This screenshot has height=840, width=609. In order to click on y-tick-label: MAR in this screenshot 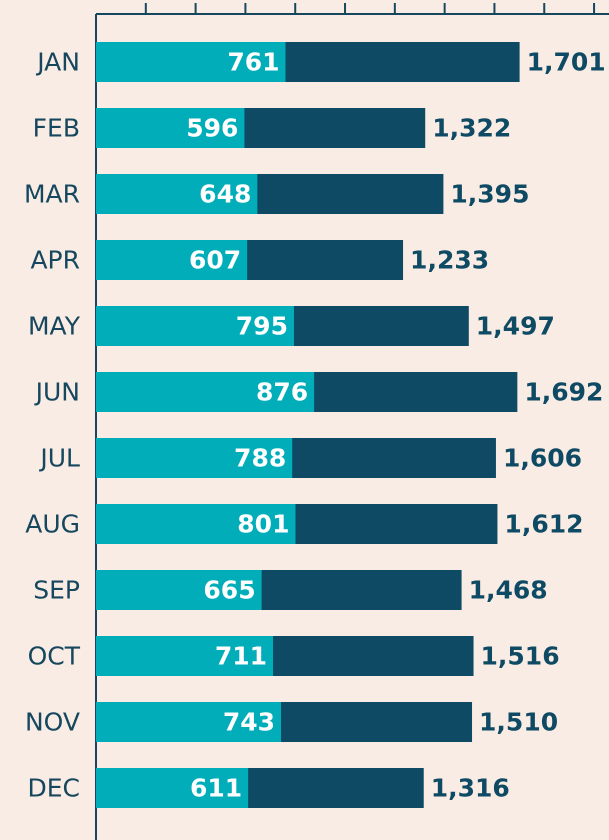, I will do `click(52, 194)`.